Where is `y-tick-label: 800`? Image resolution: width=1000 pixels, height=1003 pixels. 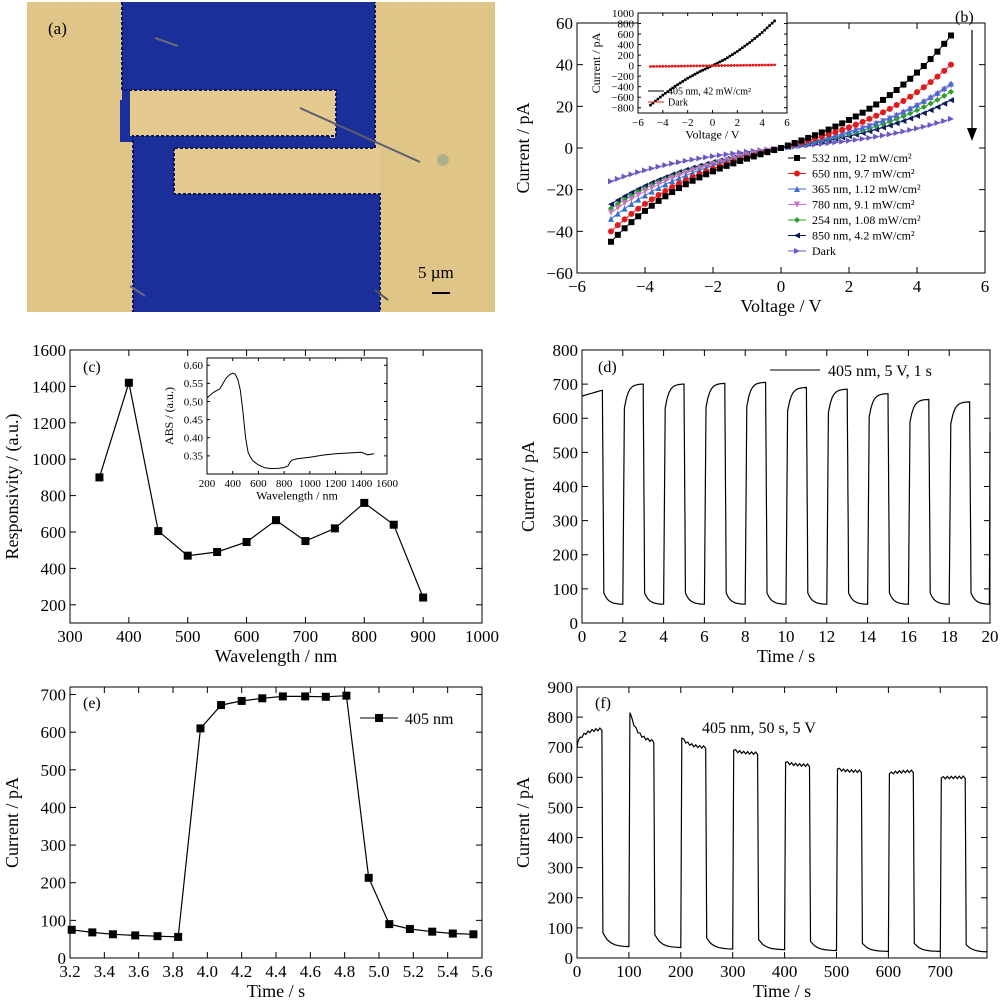 y-tick-label: 800 is located at coordinates (566, 350).